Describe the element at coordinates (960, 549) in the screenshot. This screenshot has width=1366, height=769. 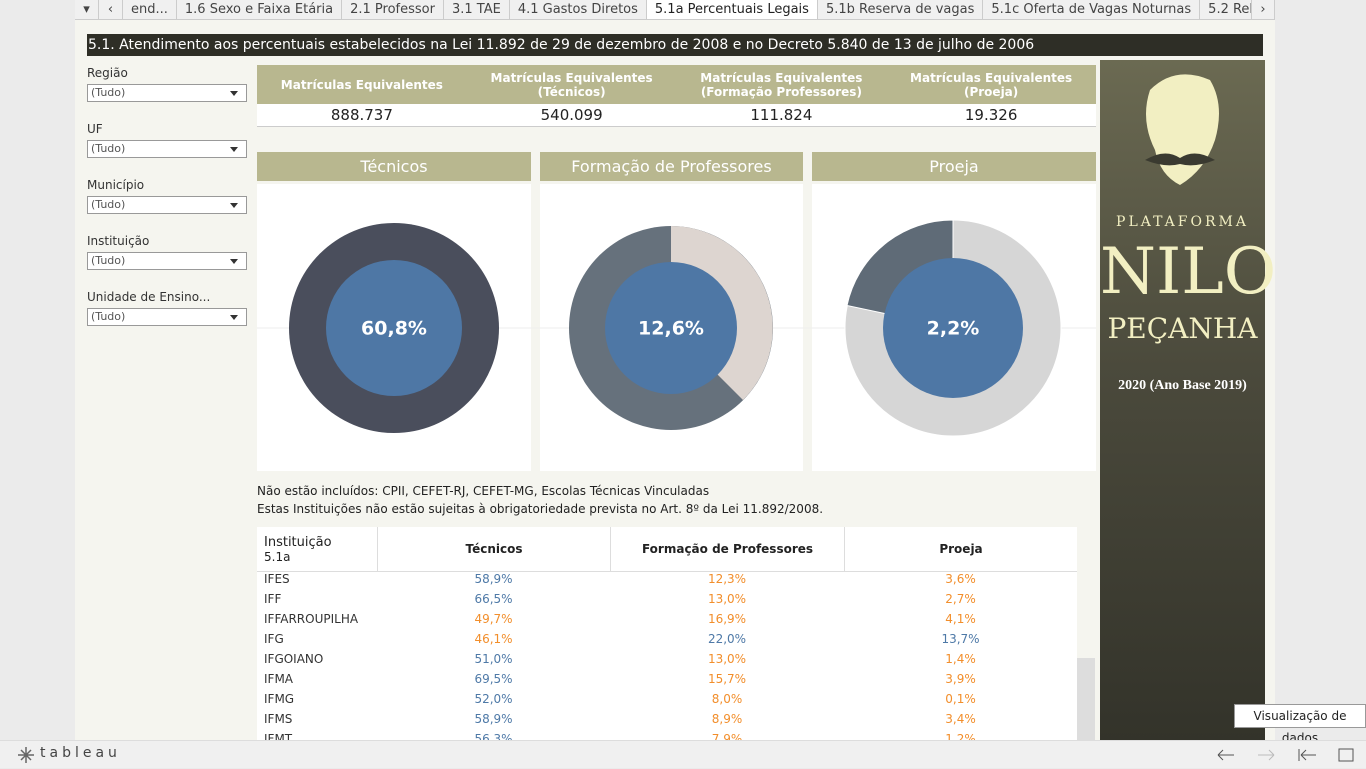
I see `column-header: Proeja` at that location.